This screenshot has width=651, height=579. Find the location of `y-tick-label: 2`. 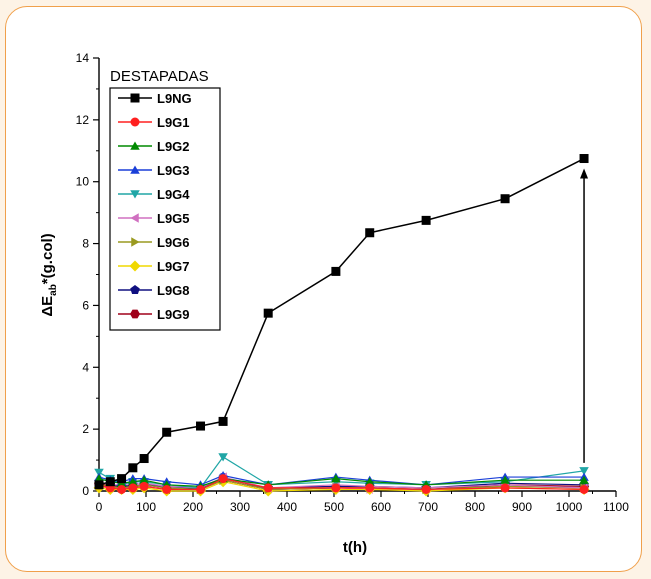

y-tick-label: 2 is located at coordinates (85, 429).